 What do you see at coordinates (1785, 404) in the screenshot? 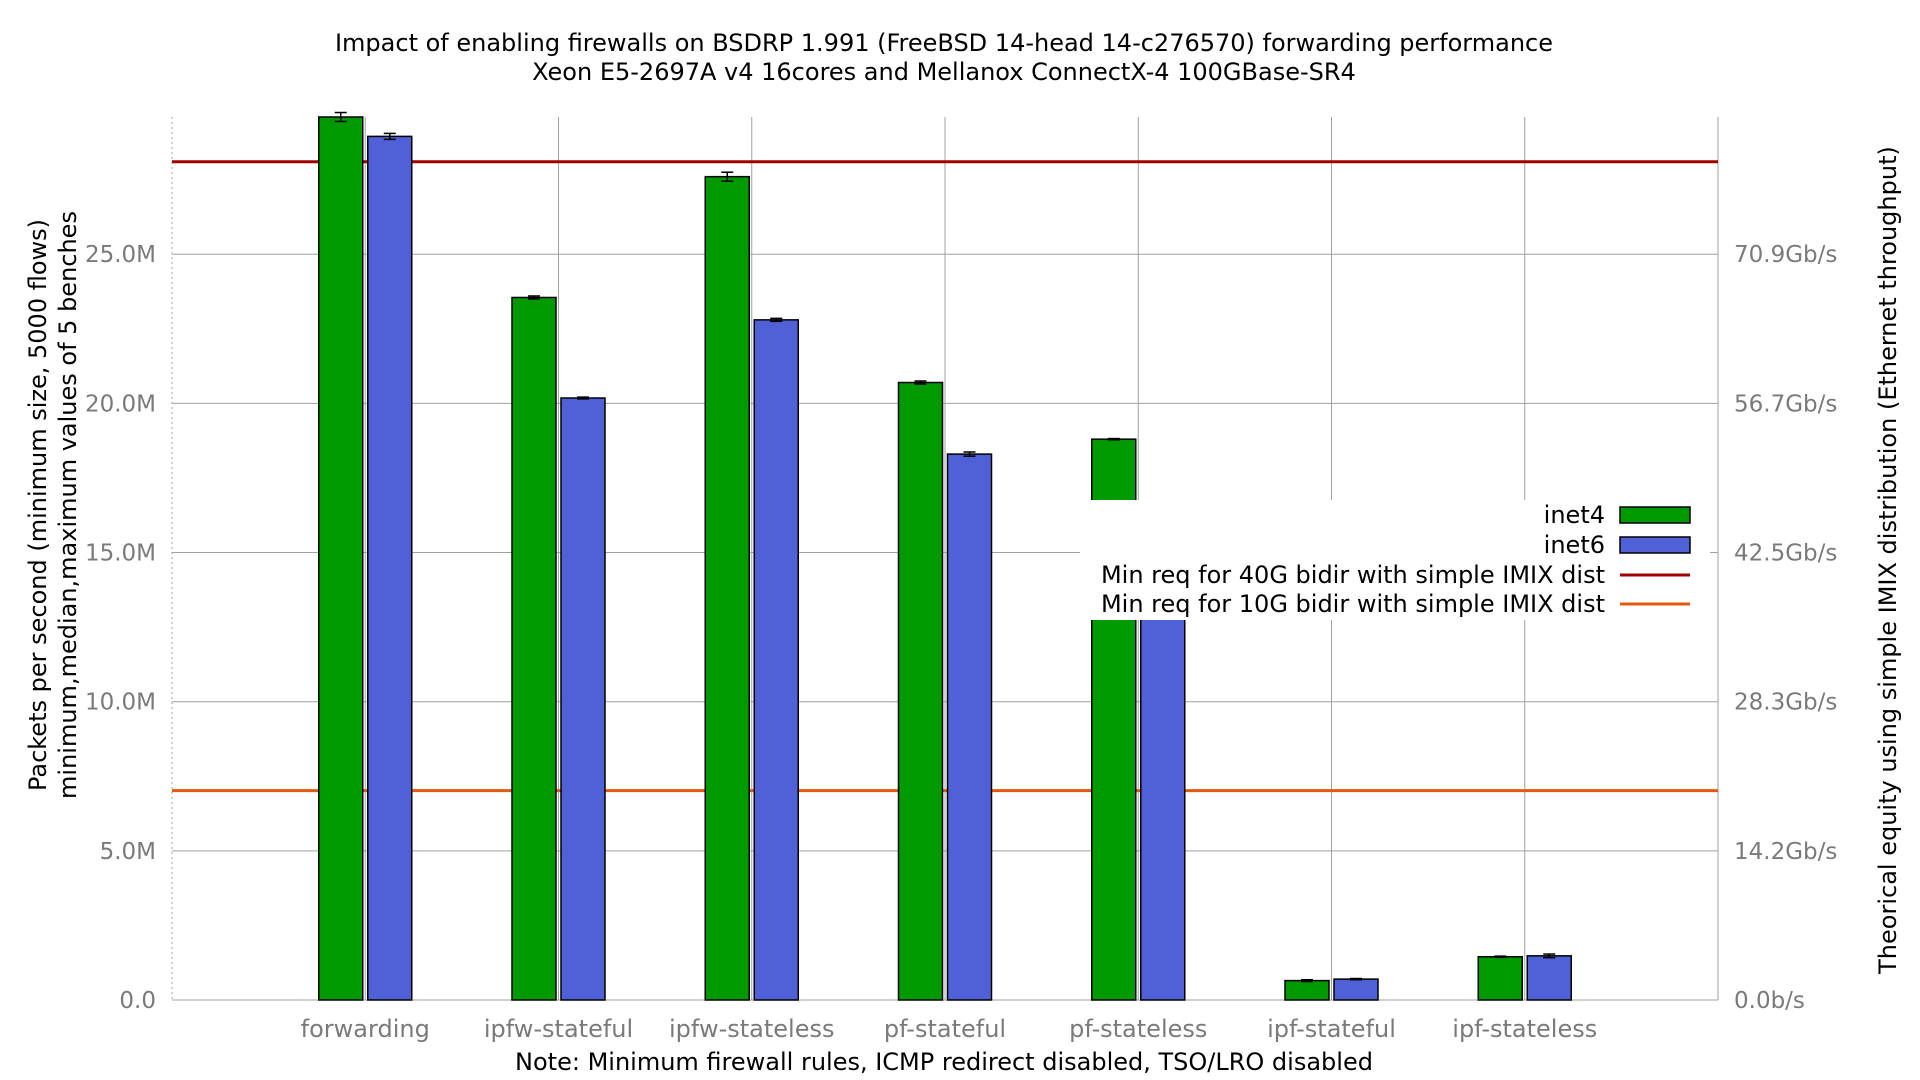
I see `y2-tick-label: 56.7Gb/s` at bounding box center [1785, 404].